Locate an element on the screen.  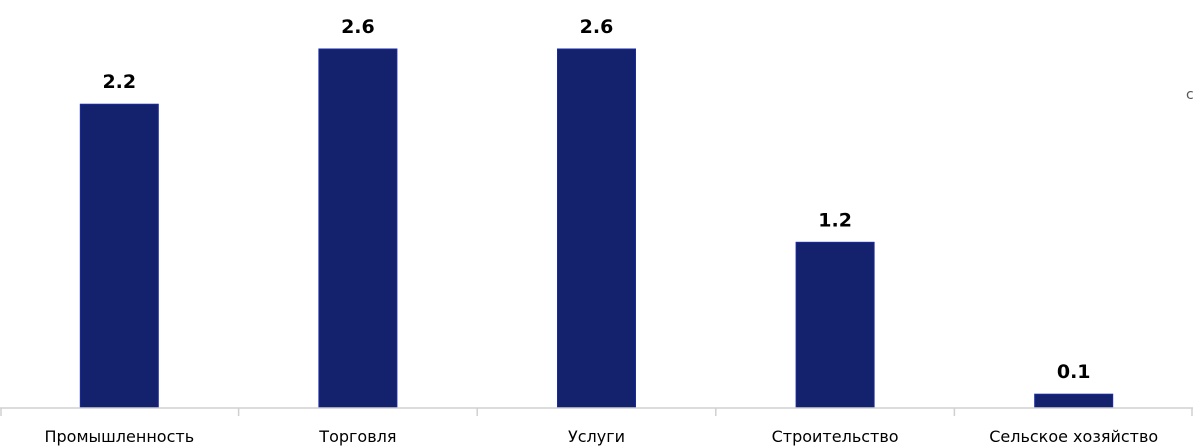
category-label-3: Услуги is located at coordinates (596, 436).